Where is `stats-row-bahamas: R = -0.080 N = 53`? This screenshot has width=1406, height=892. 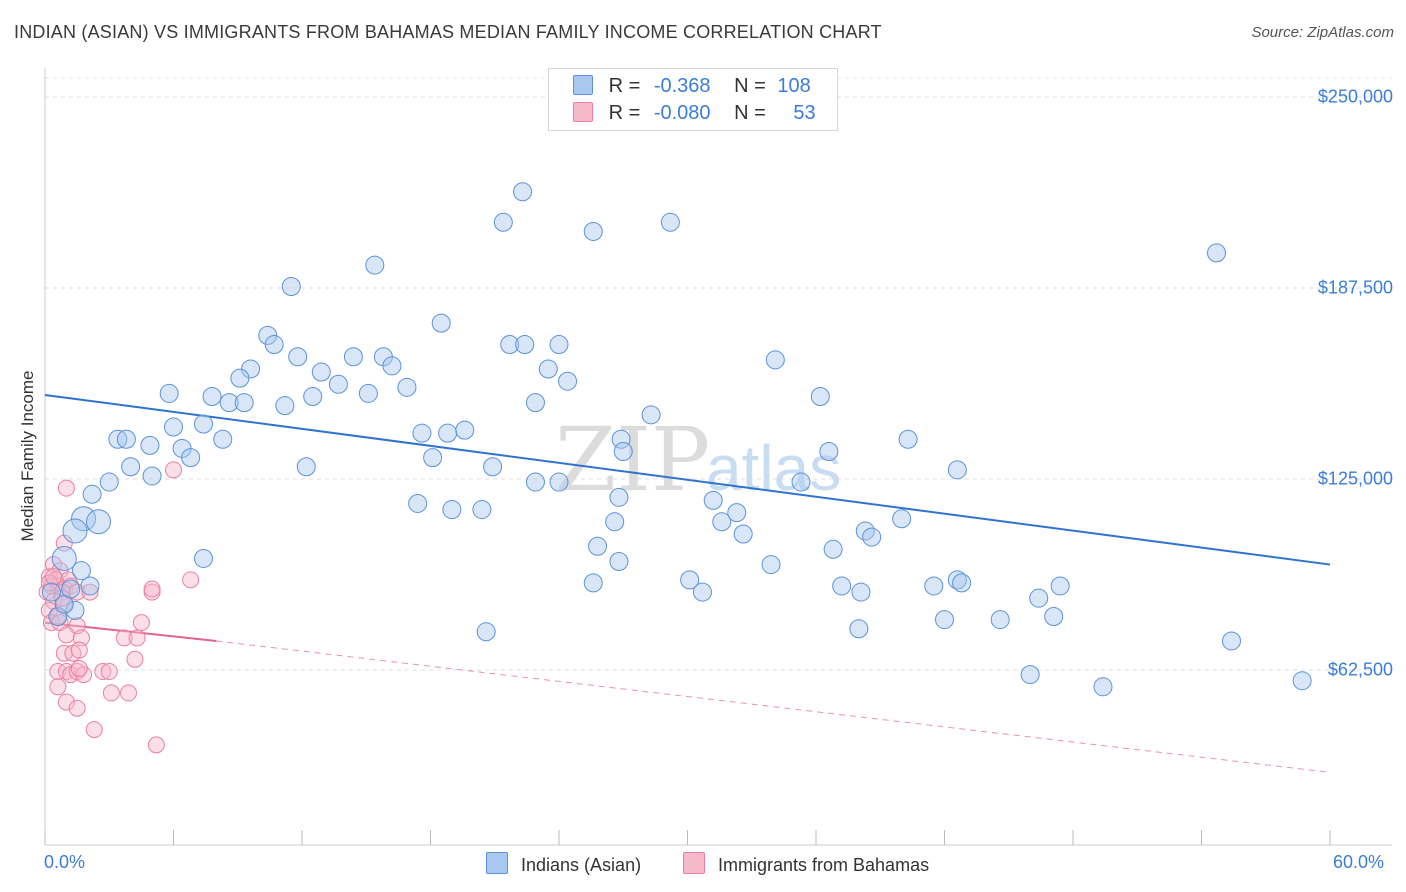
stats-row-bahamas: R = -0.080 N = 53 is located at coordinates (694, 114).